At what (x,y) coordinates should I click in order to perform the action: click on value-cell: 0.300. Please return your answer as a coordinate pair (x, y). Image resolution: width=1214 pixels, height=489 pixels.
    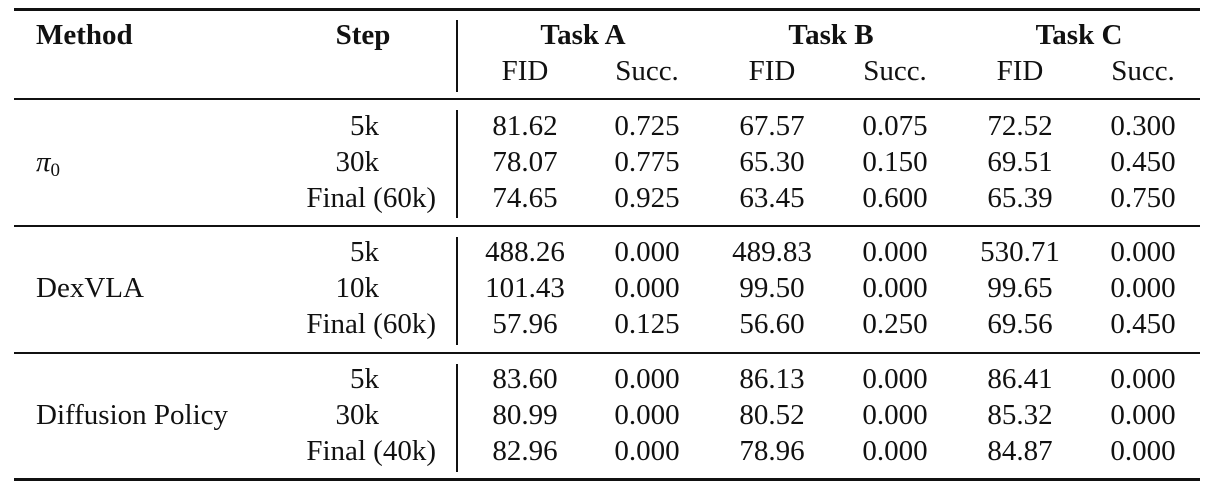
    Looking at the image, I should click on (1143, 126).